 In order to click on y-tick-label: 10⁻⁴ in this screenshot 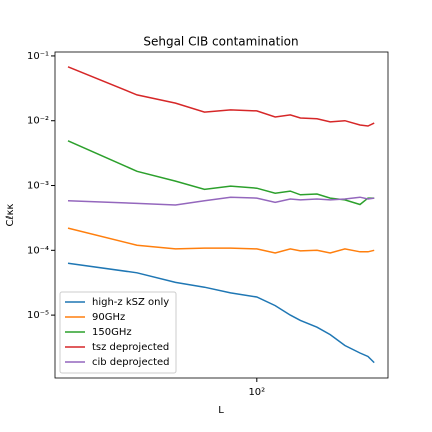, I will do `click(38, 250)`.